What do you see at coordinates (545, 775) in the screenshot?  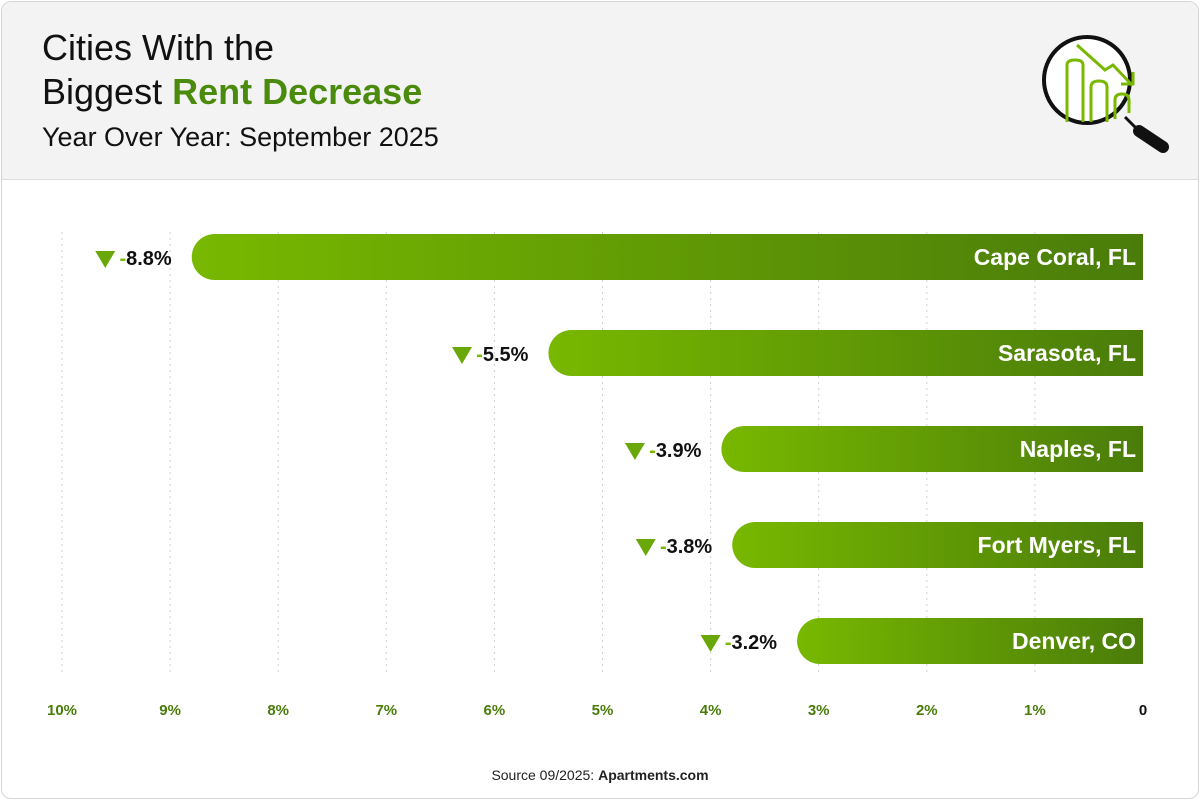 I see `source-prefix: Source 09/2025:` at bounding box center [545, 775].